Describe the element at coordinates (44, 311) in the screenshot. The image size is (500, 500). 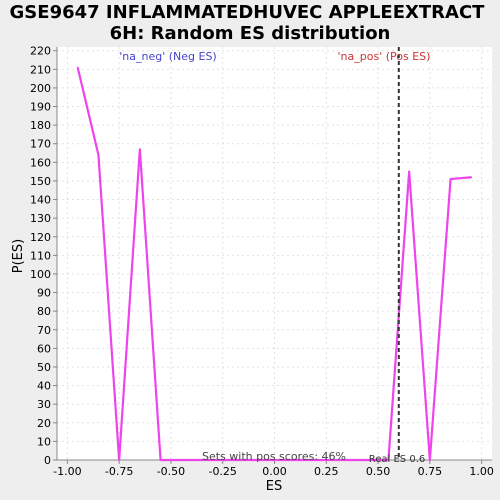
I see `y-tick-label: 80` at that location.